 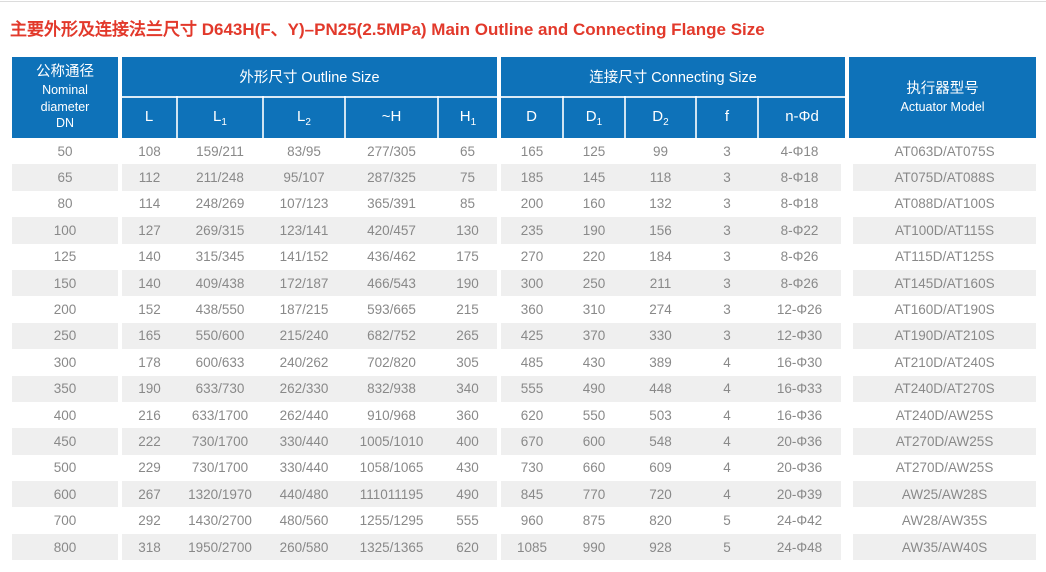 I want to click on cell-H: 420/457, so click(x=391, y=230).